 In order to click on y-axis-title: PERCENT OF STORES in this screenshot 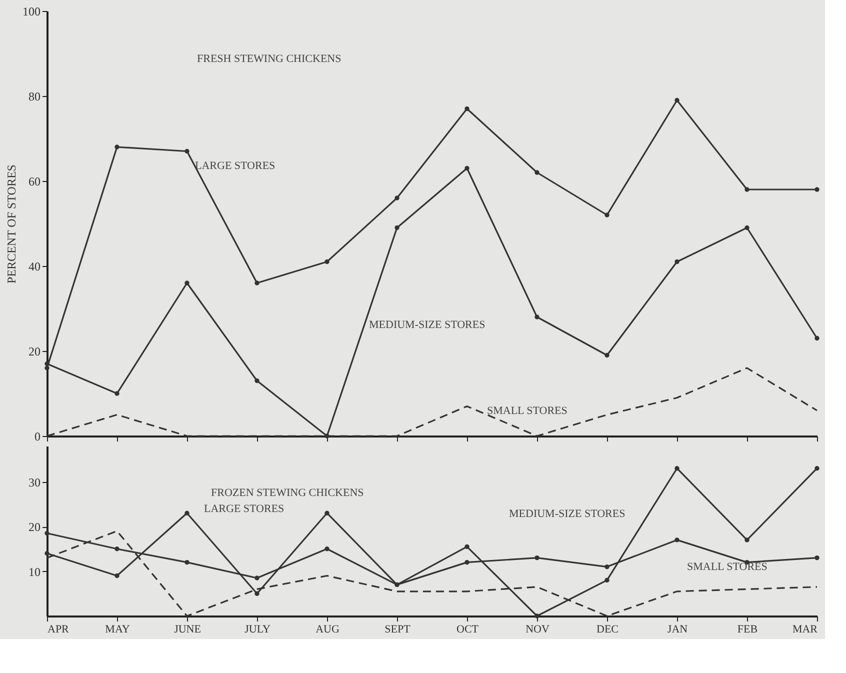, I will do `click(11, 224)`.